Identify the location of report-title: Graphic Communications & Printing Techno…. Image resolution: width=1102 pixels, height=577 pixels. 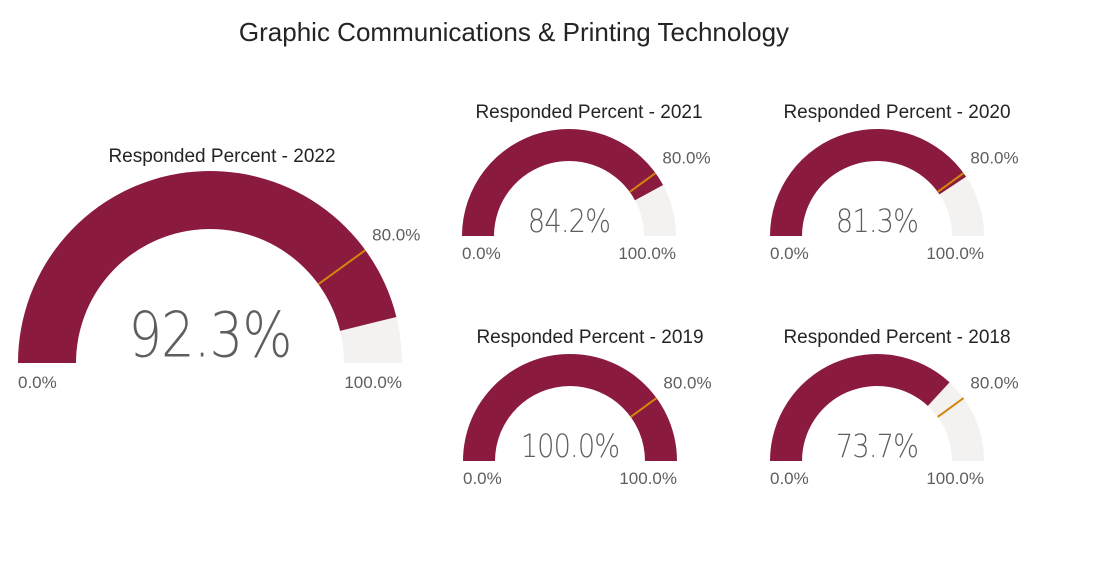
(514, 32).